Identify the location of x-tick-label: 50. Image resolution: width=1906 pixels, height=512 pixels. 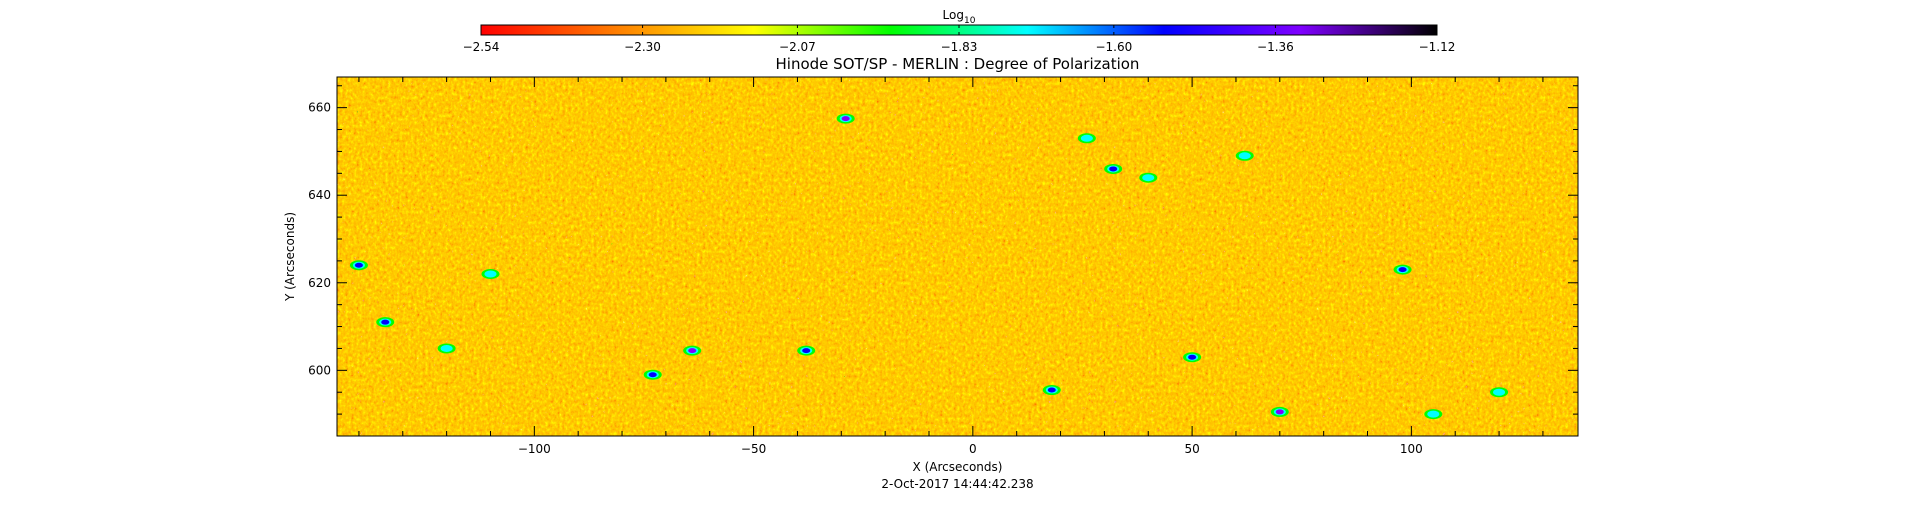
(1191, 449).